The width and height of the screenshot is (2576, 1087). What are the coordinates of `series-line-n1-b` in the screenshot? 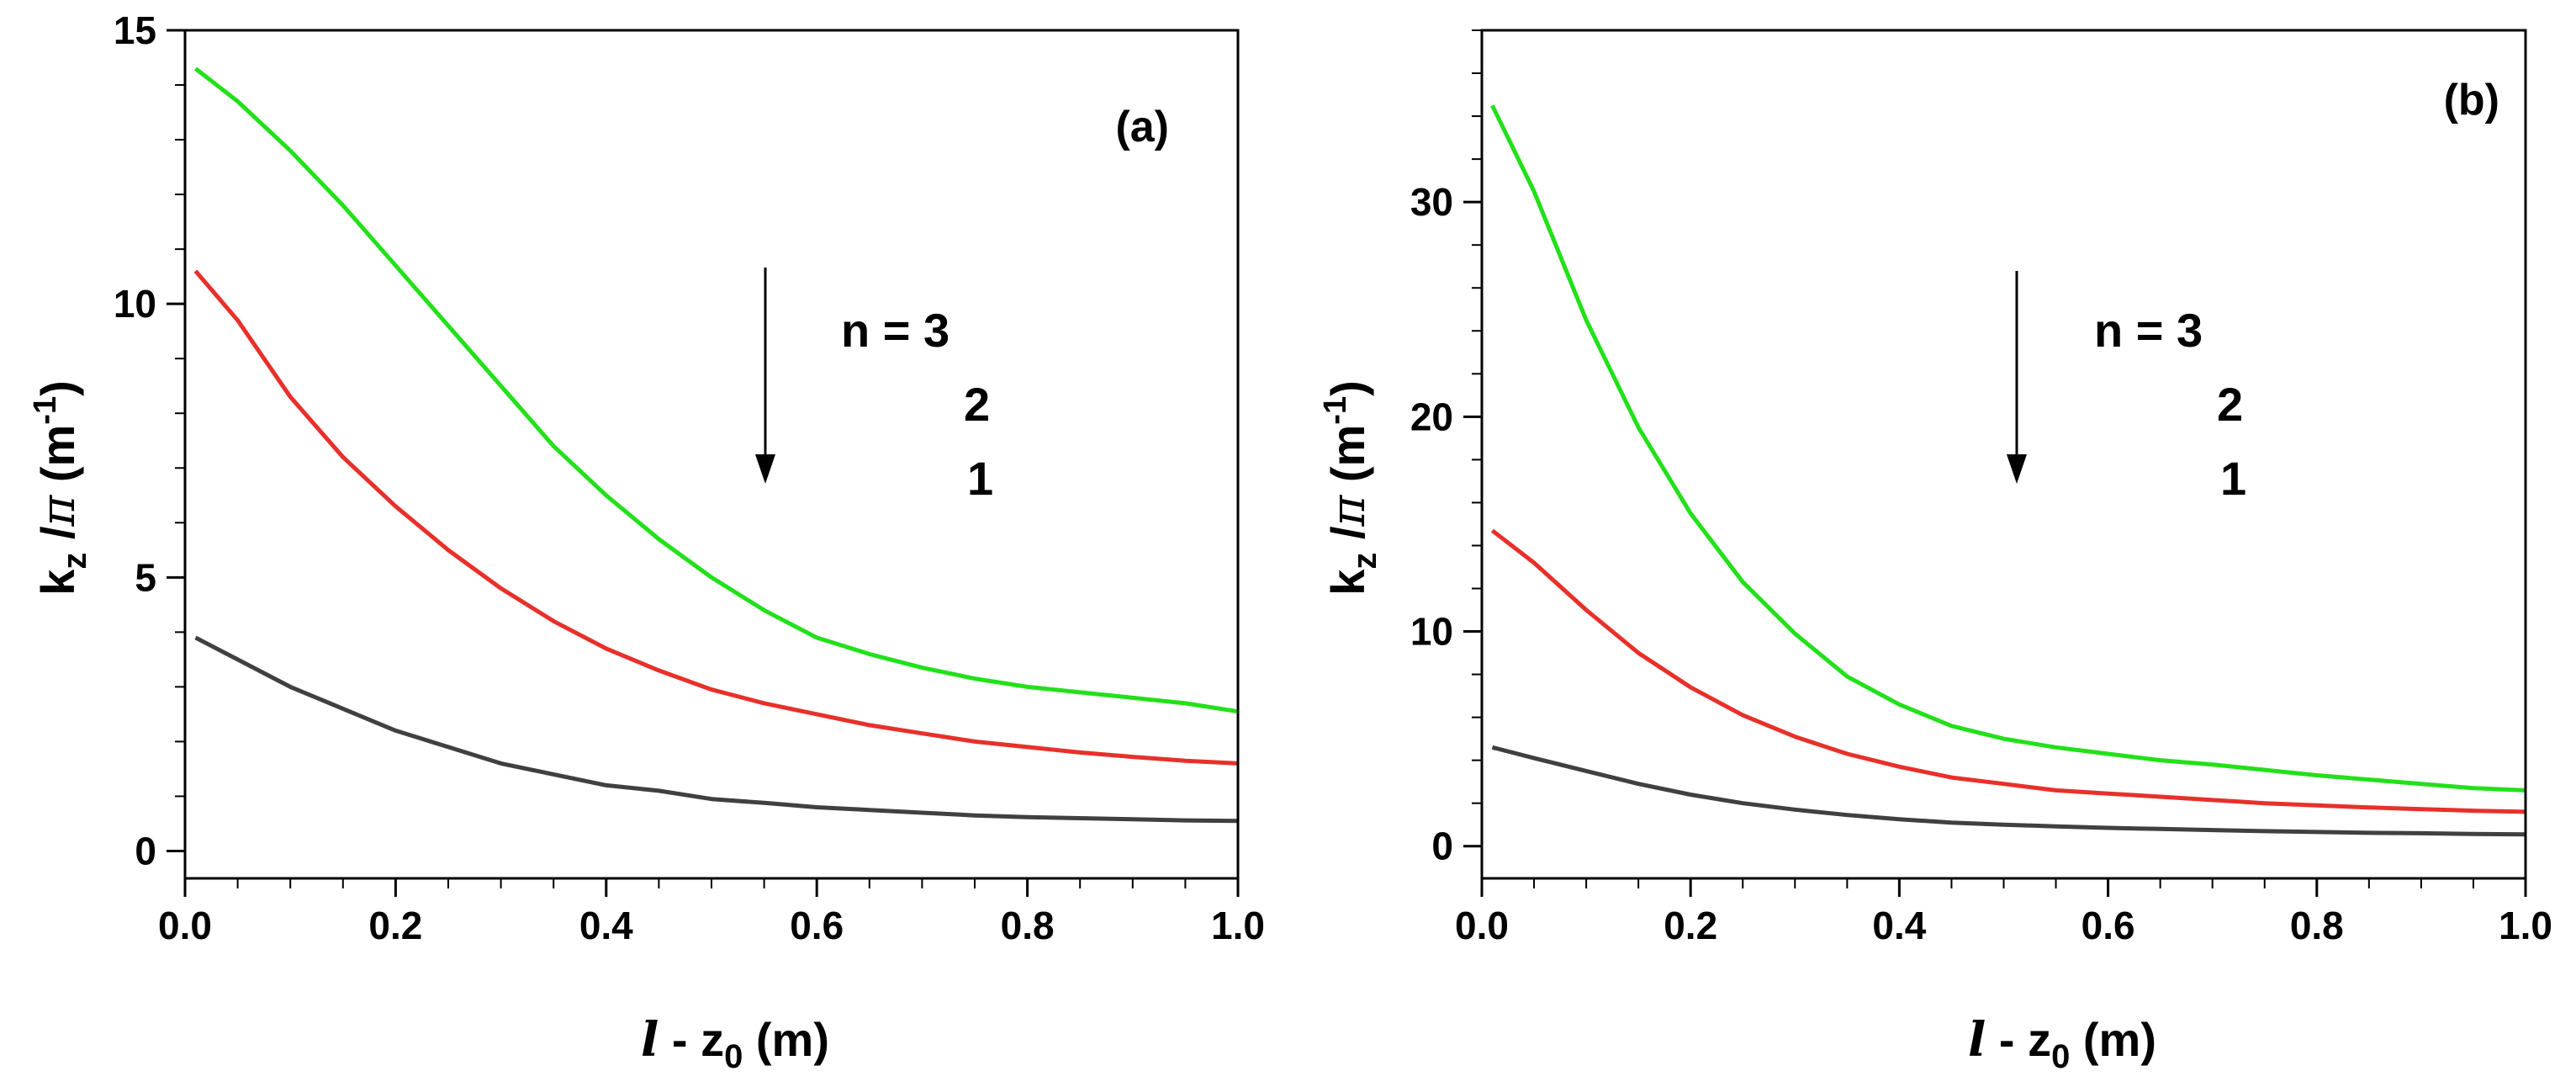 It's located at (2008, 791).